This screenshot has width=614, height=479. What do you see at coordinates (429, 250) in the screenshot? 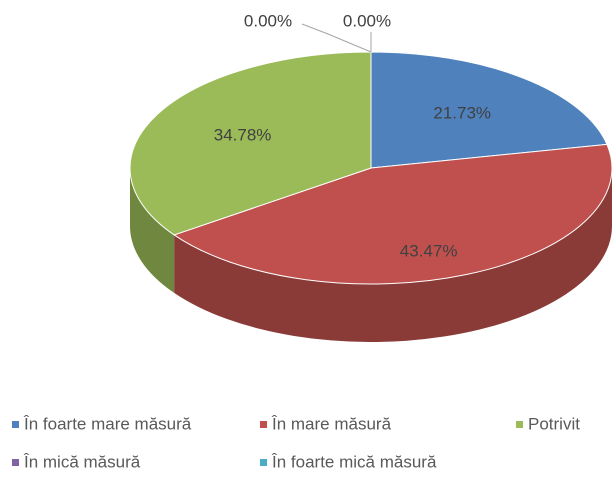
I see `data-label: 43.47%` at bounding box center [429, 250].